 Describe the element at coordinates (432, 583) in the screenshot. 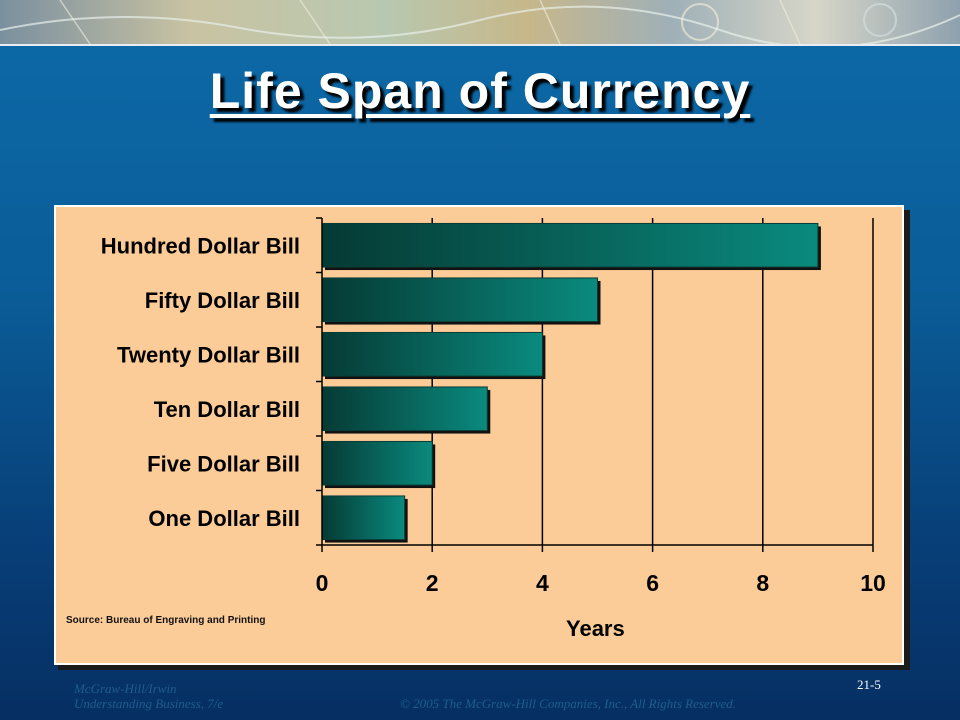

I see `x-tick-label: 2` at that location.